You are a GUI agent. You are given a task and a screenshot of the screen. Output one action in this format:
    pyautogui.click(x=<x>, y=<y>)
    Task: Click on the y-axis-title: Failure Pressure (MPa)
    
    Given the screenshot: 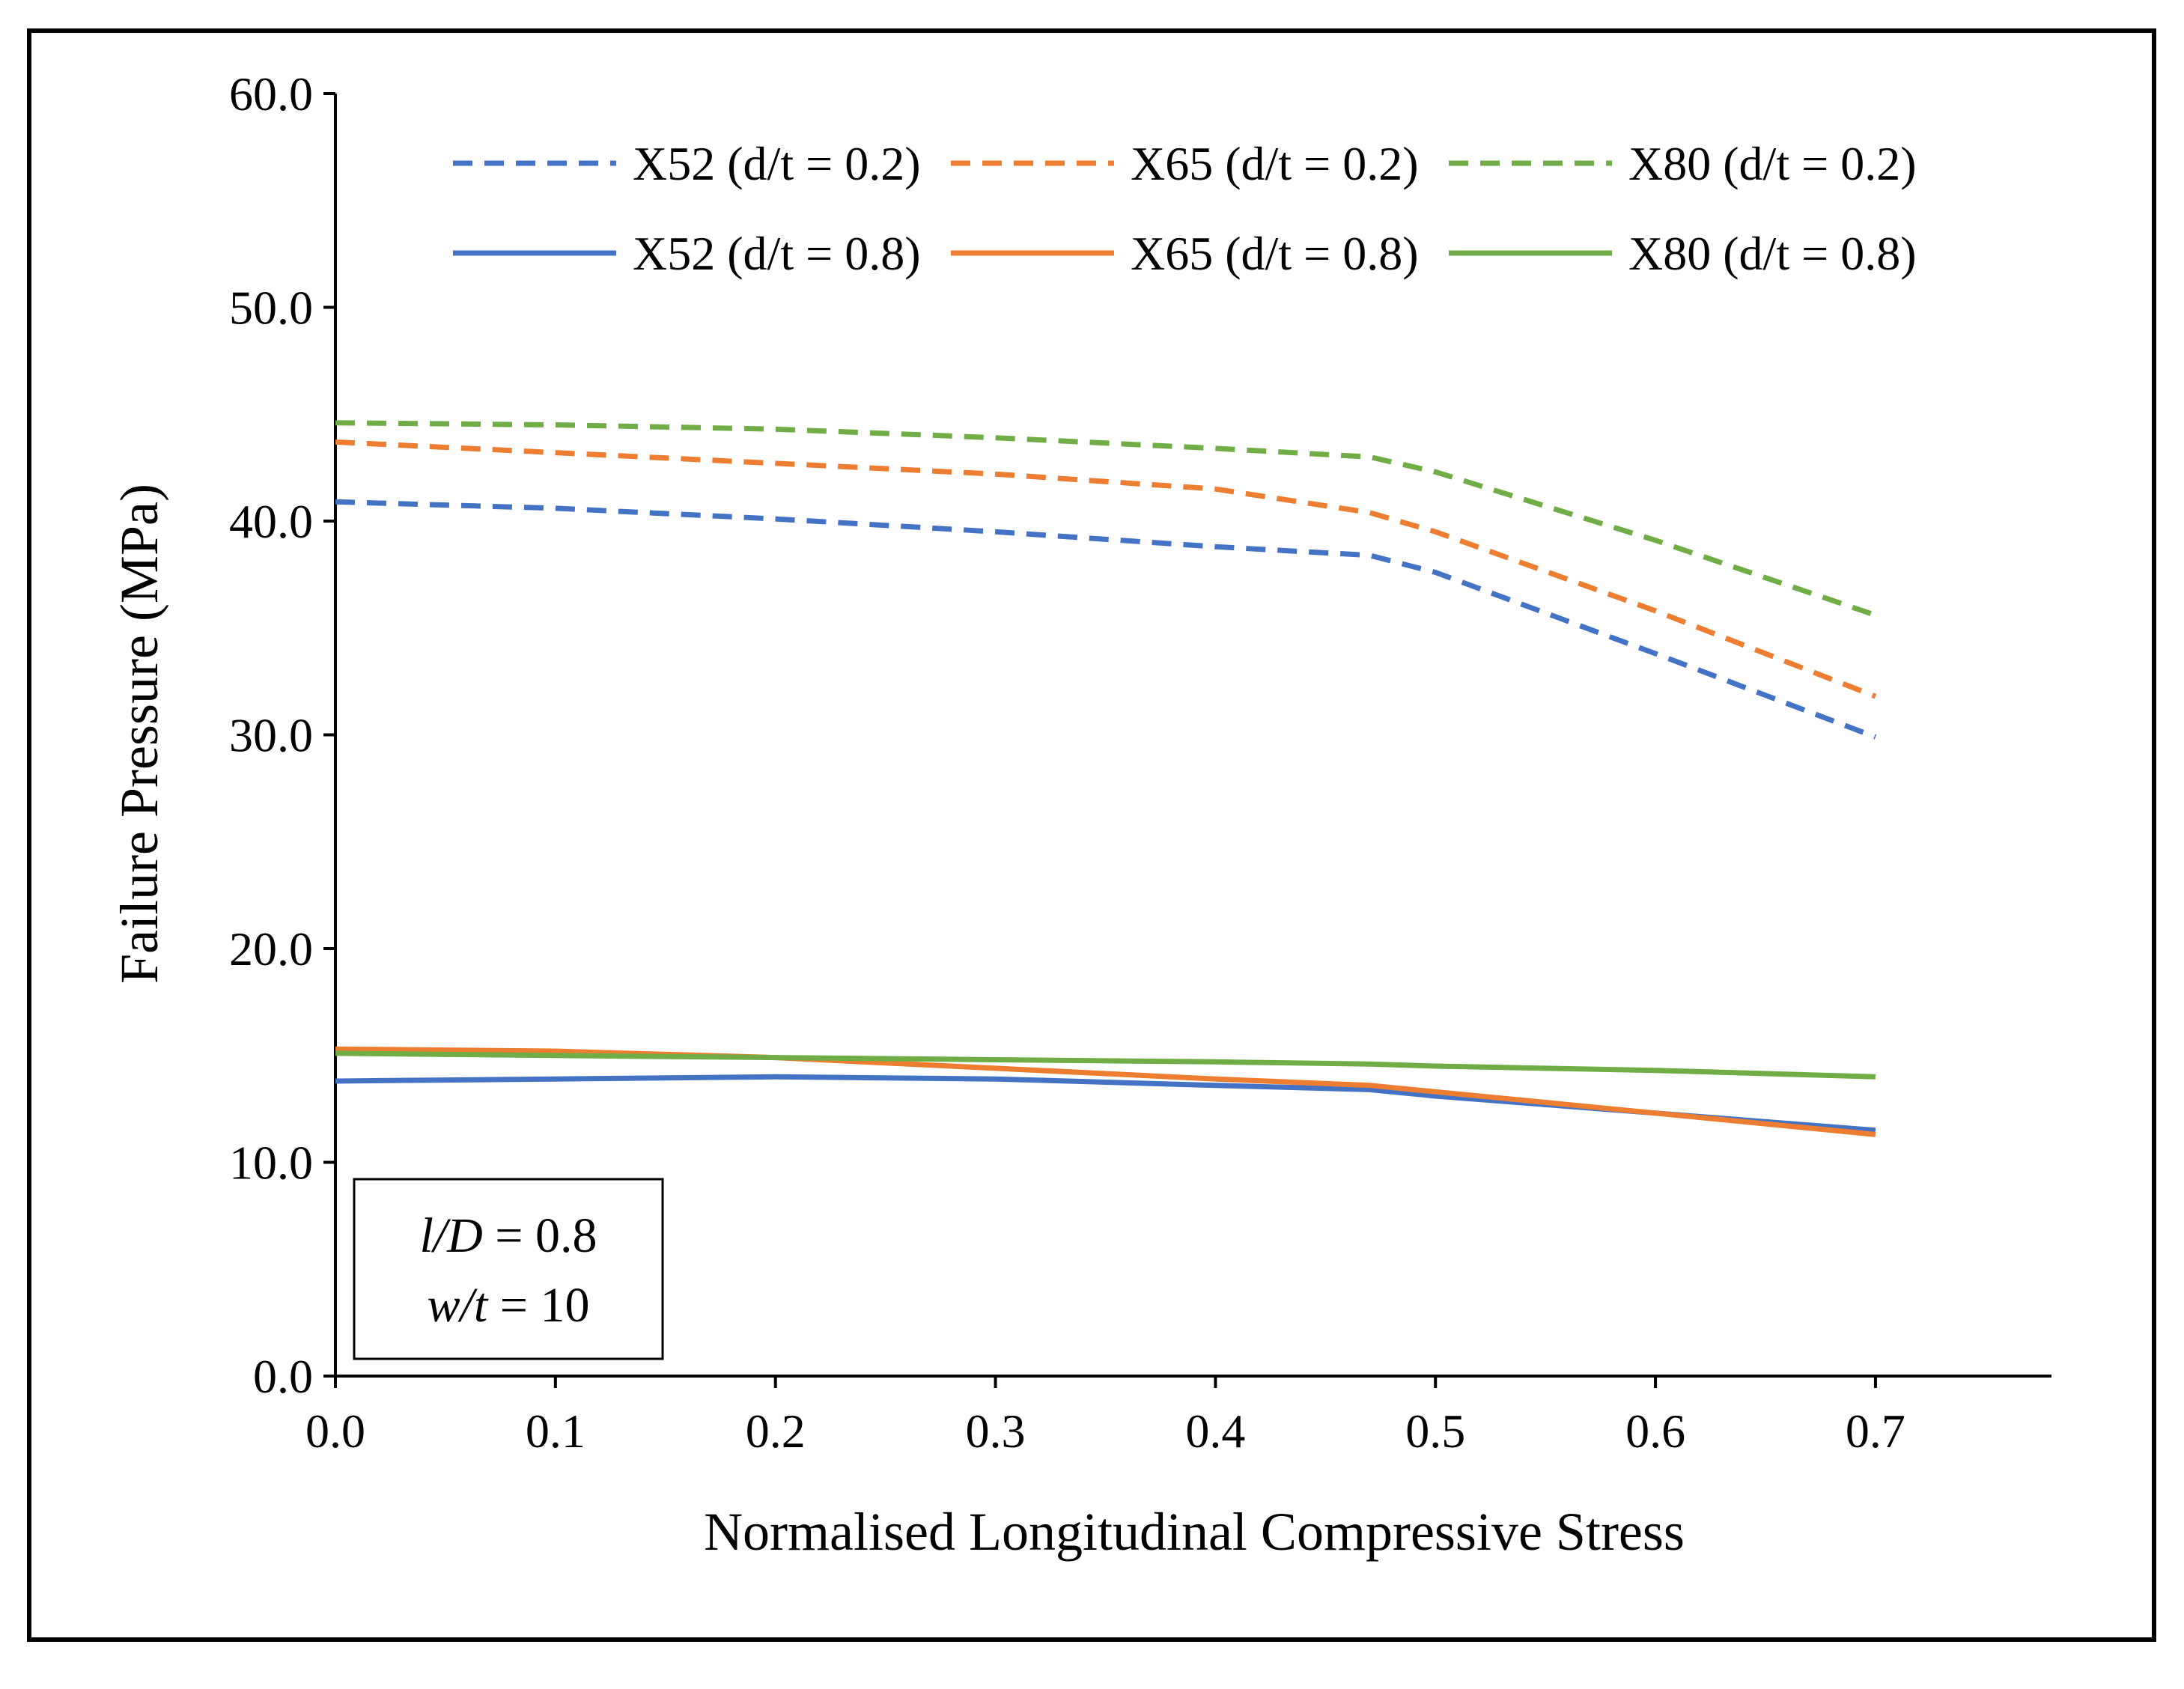 What is the action you would take?
    pyautogui.click(x=139, y=734)
    